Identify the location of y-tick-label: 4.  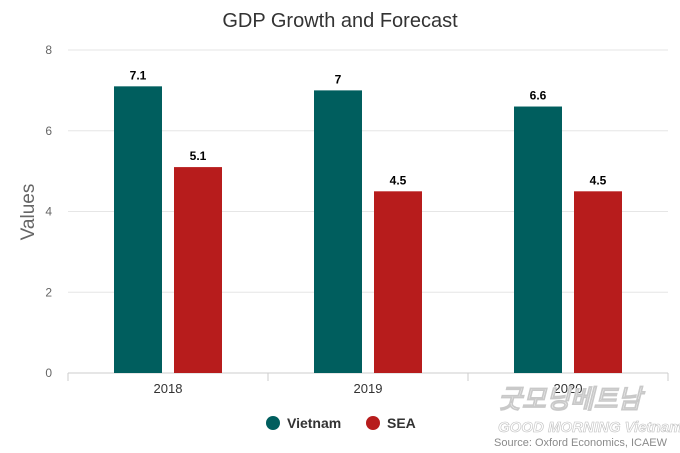
(48, 212).